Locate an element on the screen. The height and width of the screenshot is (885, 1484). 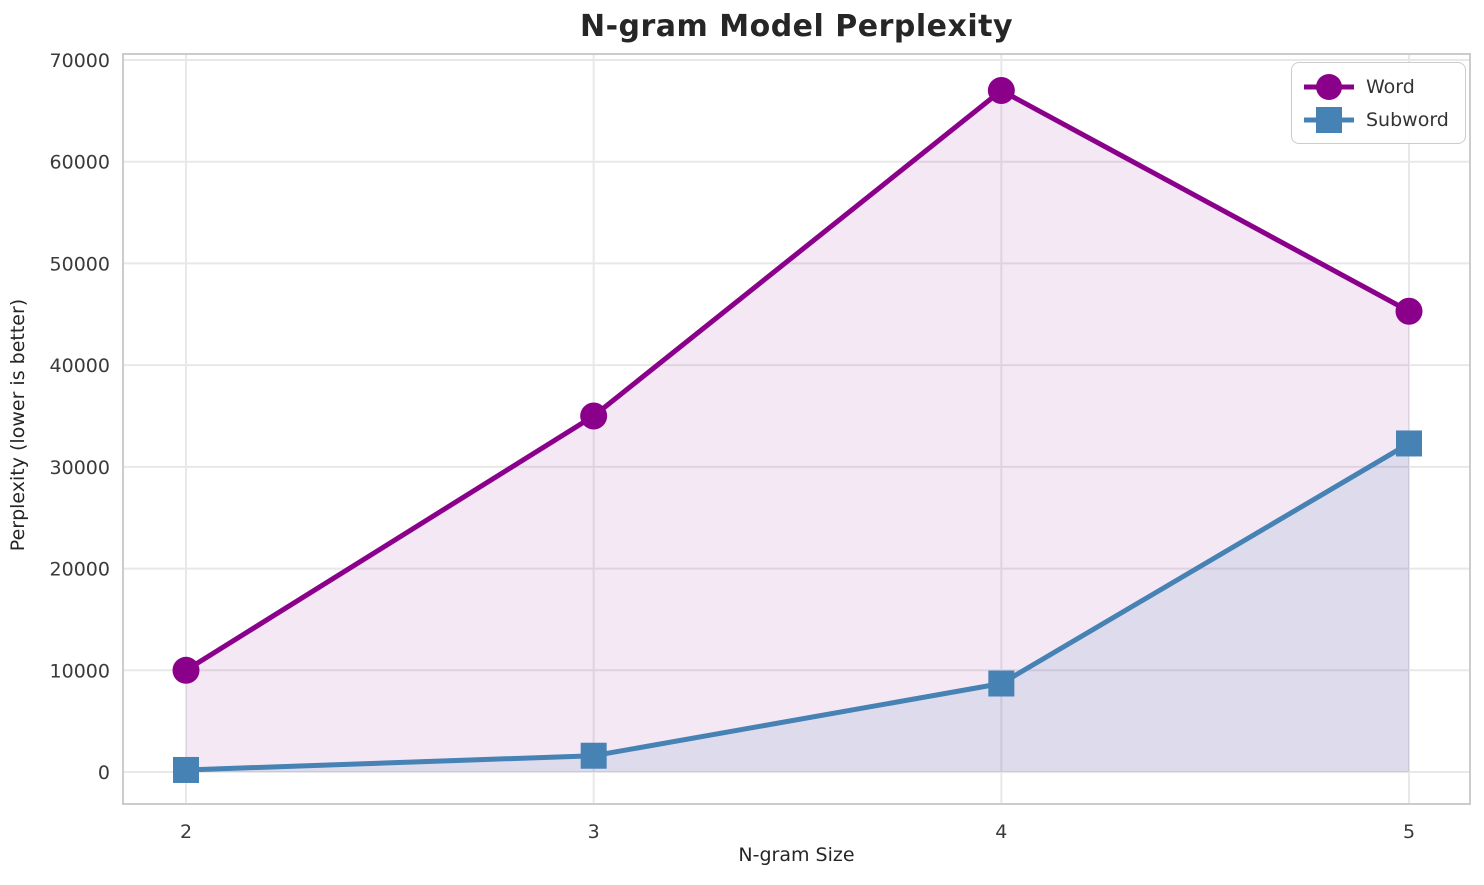
x-axis-label: N-gram Size is located at coordinates (796, 855).